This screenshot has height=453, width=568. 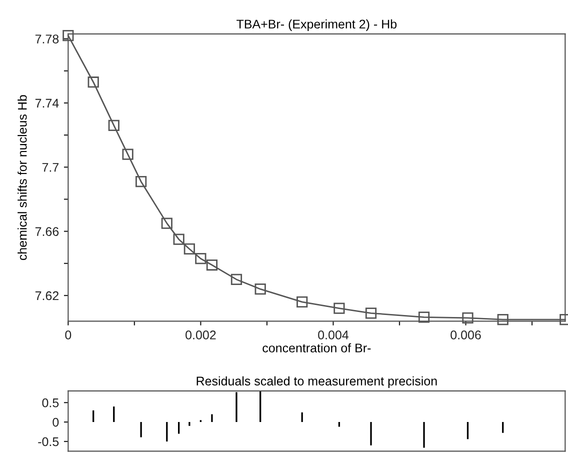 I want to click on y-tick-label: 7.62, so click(x=47, y=295).